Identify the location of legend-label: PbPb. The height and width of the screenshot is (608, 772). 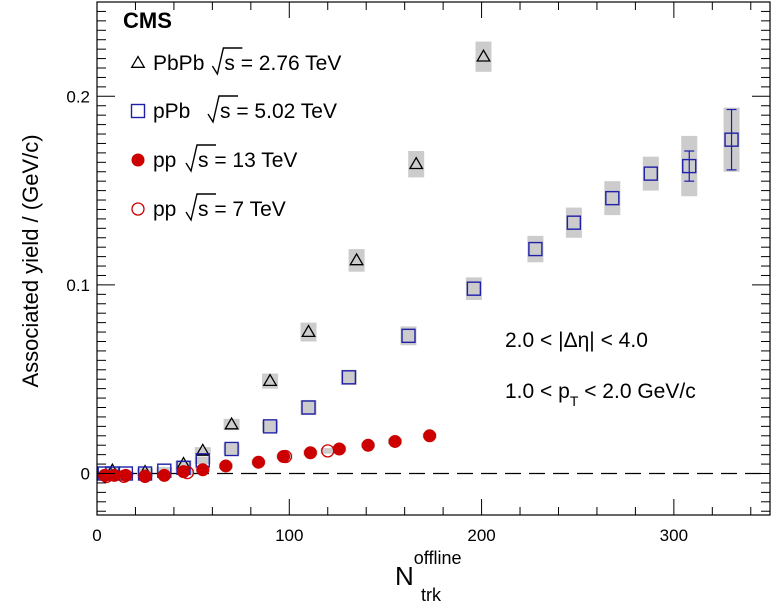
(178, 63).